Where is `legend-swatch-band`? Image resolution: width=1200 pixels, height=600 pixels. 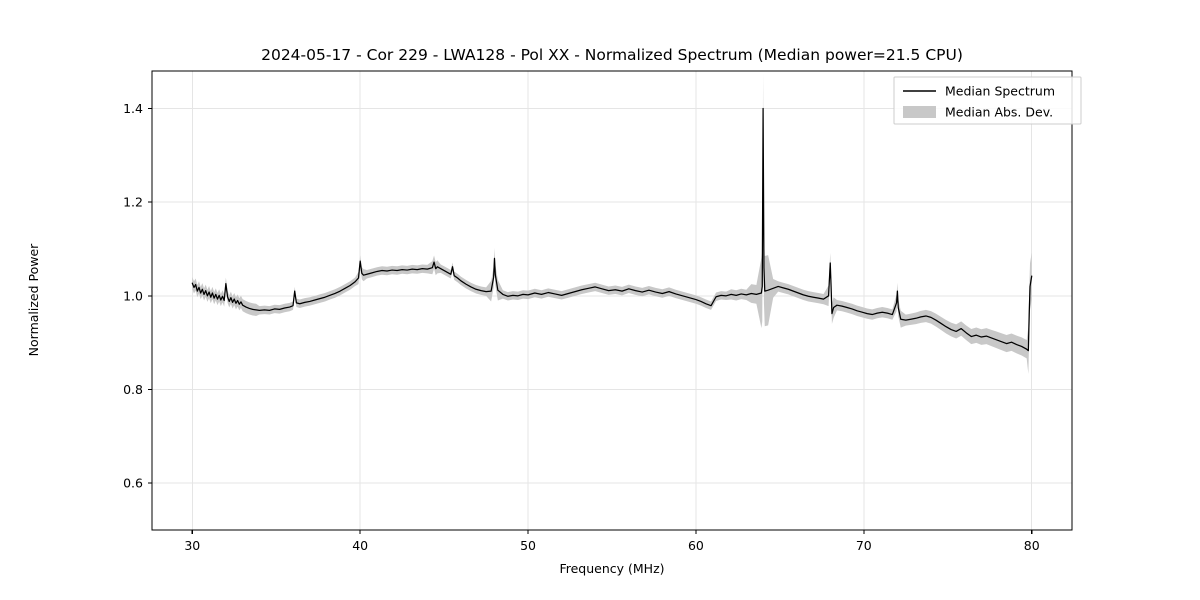
legend-swatch-band is located at coordinates (919, 112).